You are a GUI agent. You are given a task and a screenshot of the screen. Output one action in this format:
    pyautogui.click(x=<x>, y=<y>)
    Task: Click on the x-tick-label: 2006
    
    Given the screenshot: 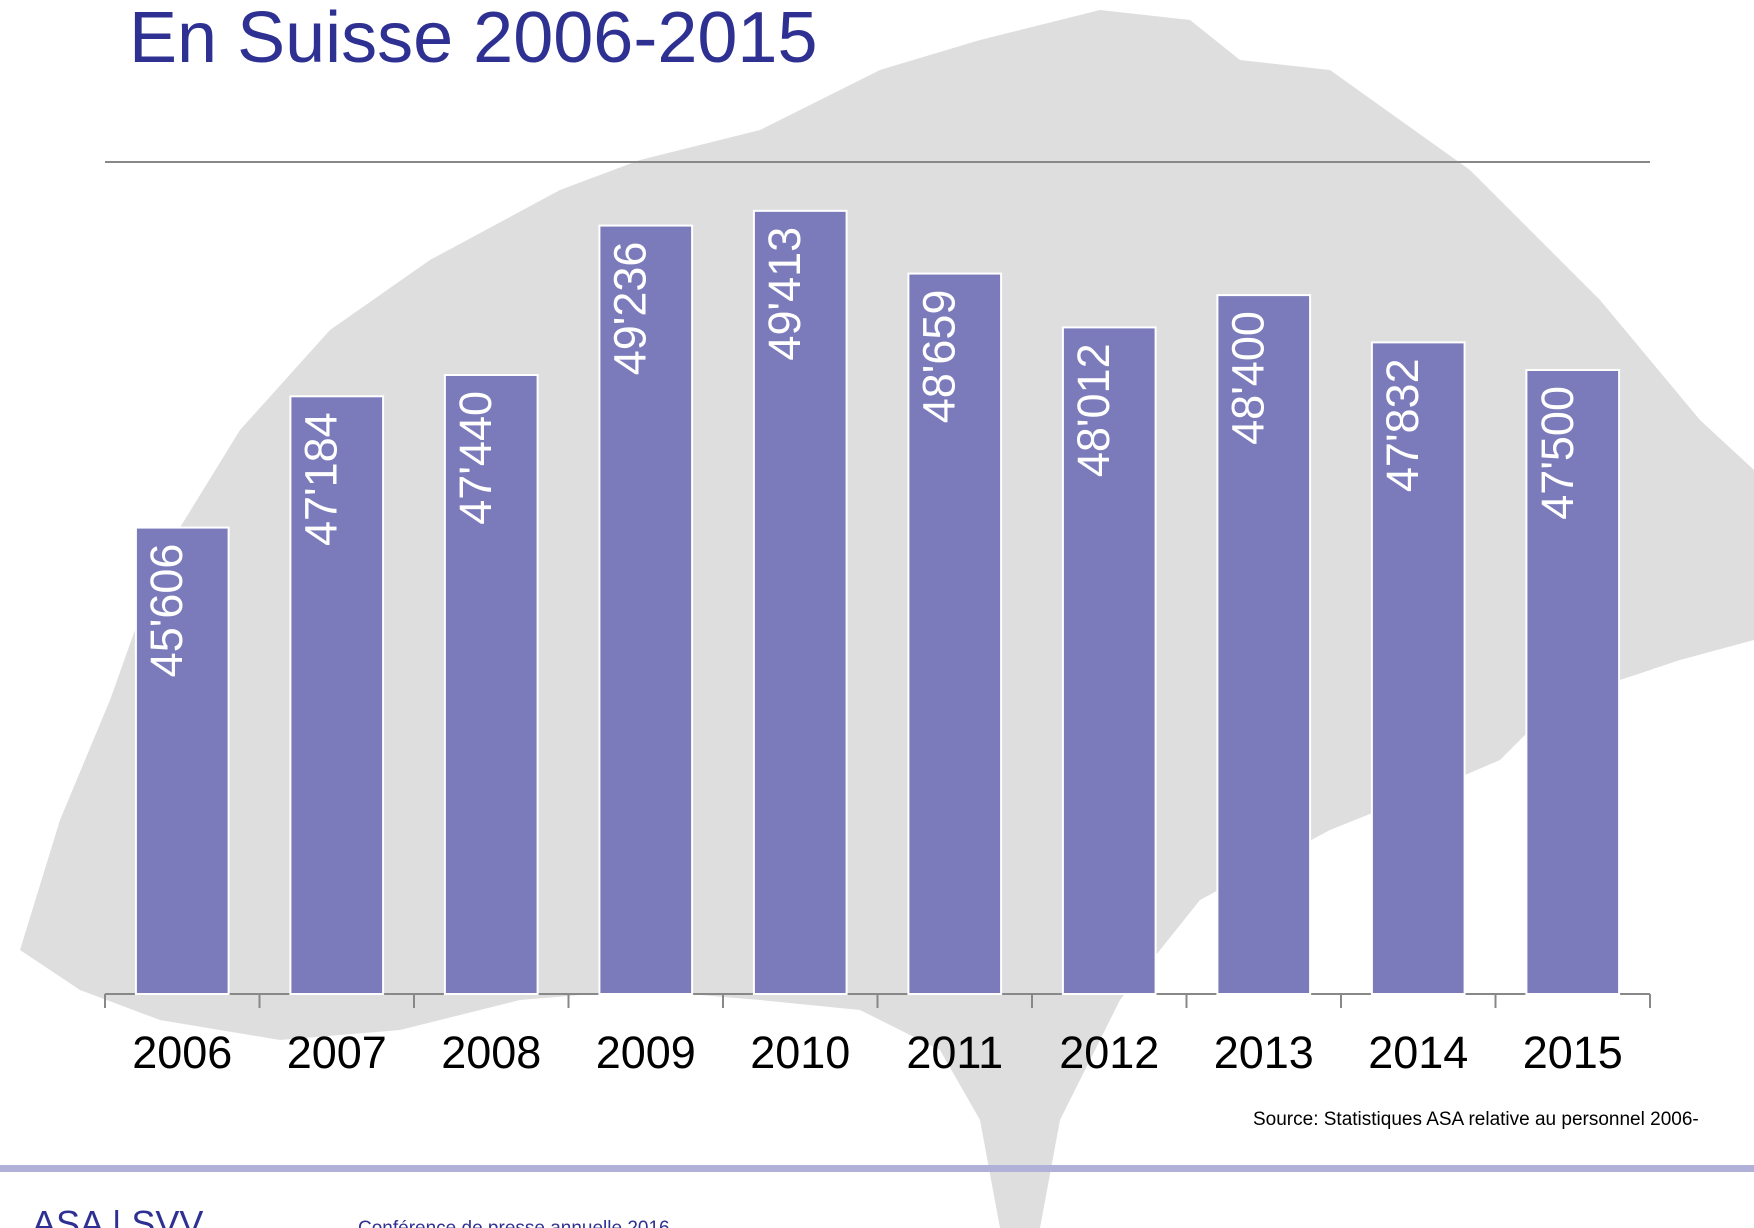 What is the action you would take?
    pyautogui.click(x=182, y=1052)
    